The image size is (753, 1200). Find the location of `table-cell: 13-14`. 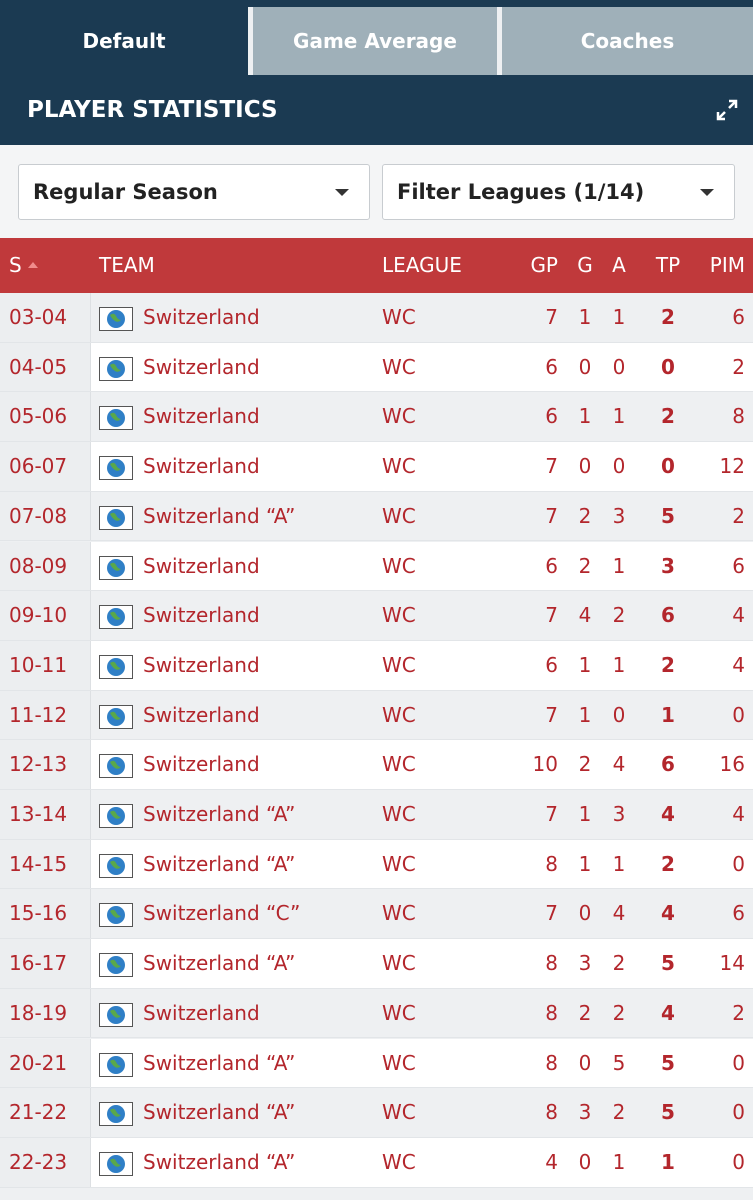

table-cell: 13-14 is located at coordinates (38, 814).